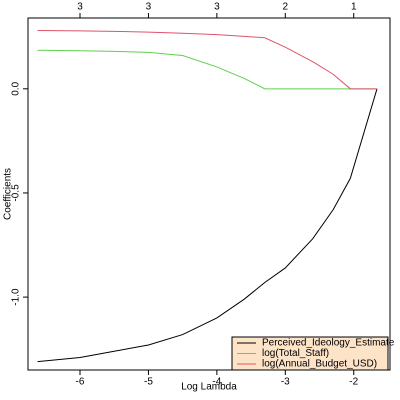  What do you see at coordinates (285, 382) in the screenshot?
I see `x-tick-label: -3` at bounding box center [285, 382].